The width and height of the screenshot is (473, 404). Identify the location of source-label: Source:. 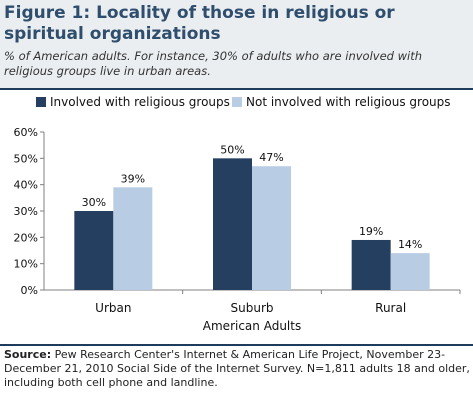
(28, 354).